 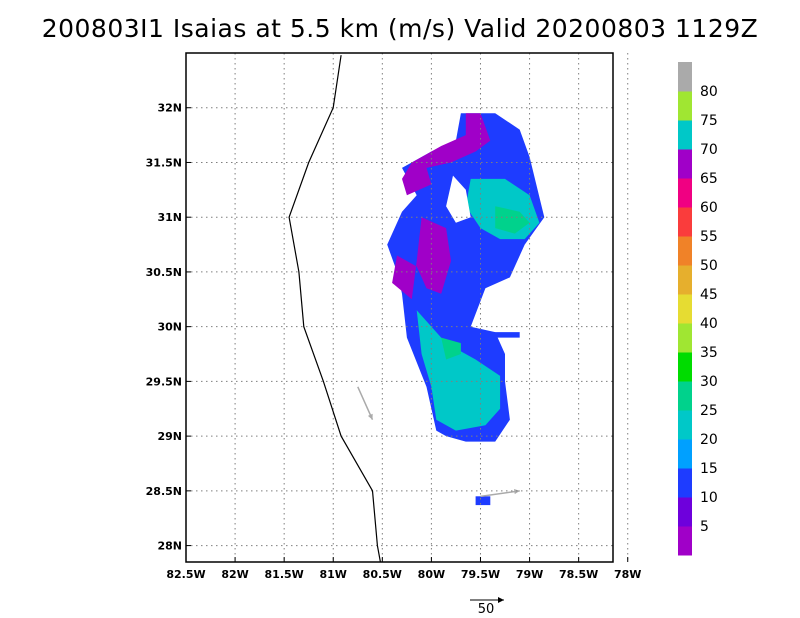 I want to click on colorbar-label: 65, so click(x=709, y=179).